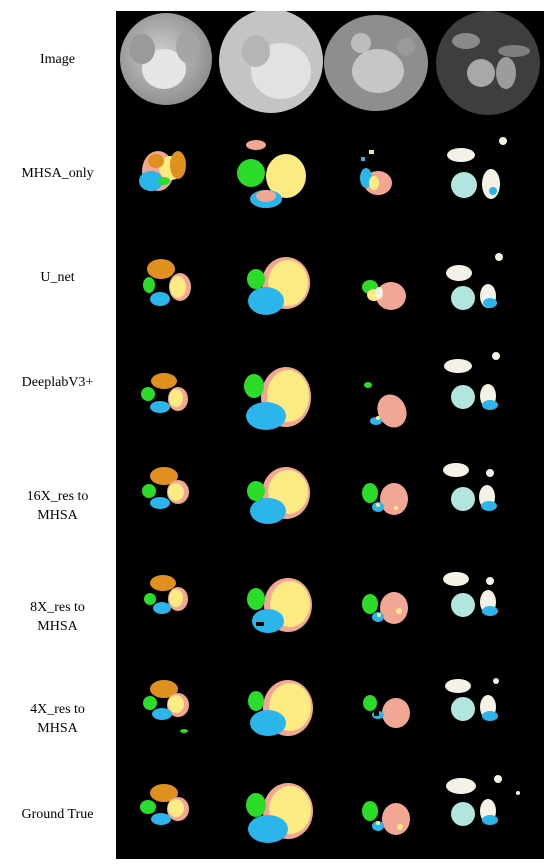  I want to click on row-label-8x: 8X_res to MHSA, so click(57, 617).